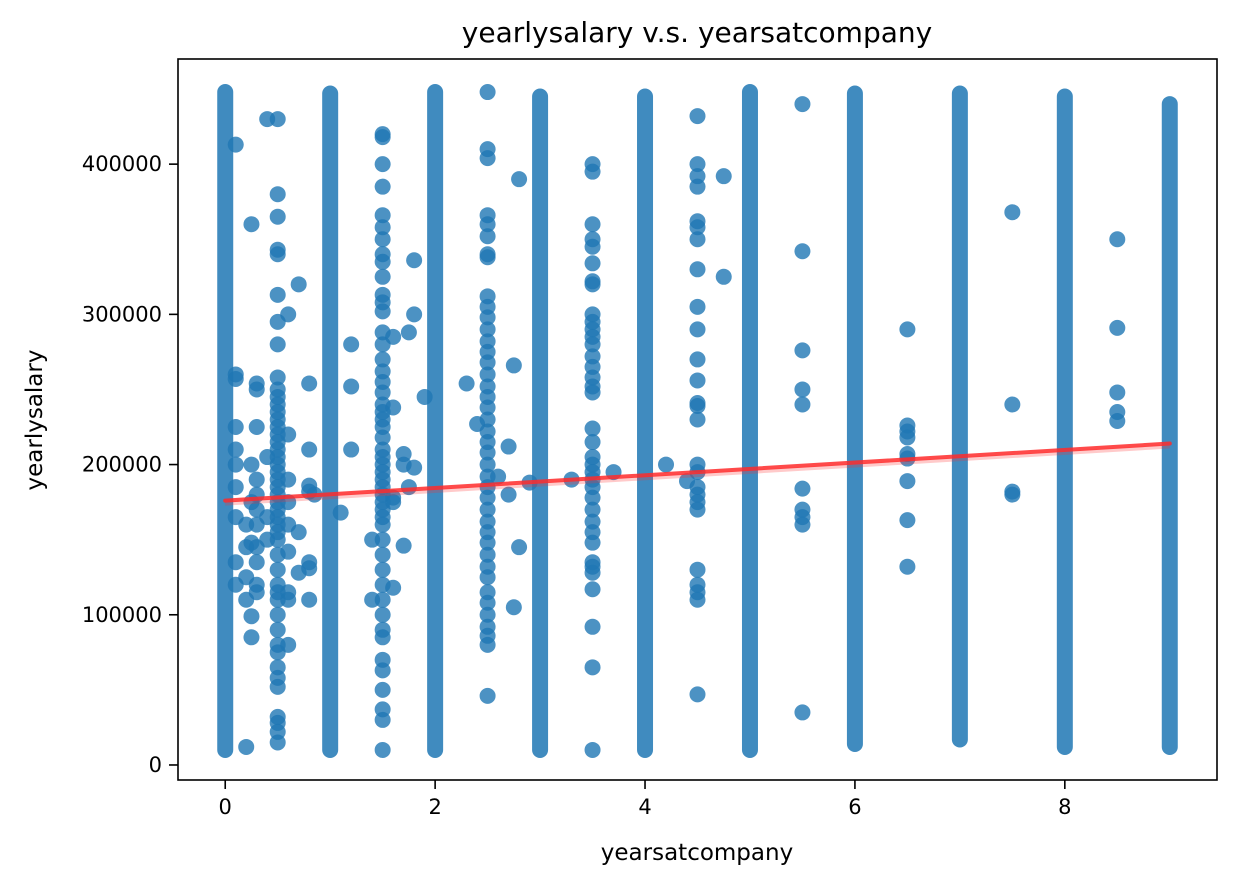  I want to click on y-axis-label: yearlysalary, so click(35, 420).